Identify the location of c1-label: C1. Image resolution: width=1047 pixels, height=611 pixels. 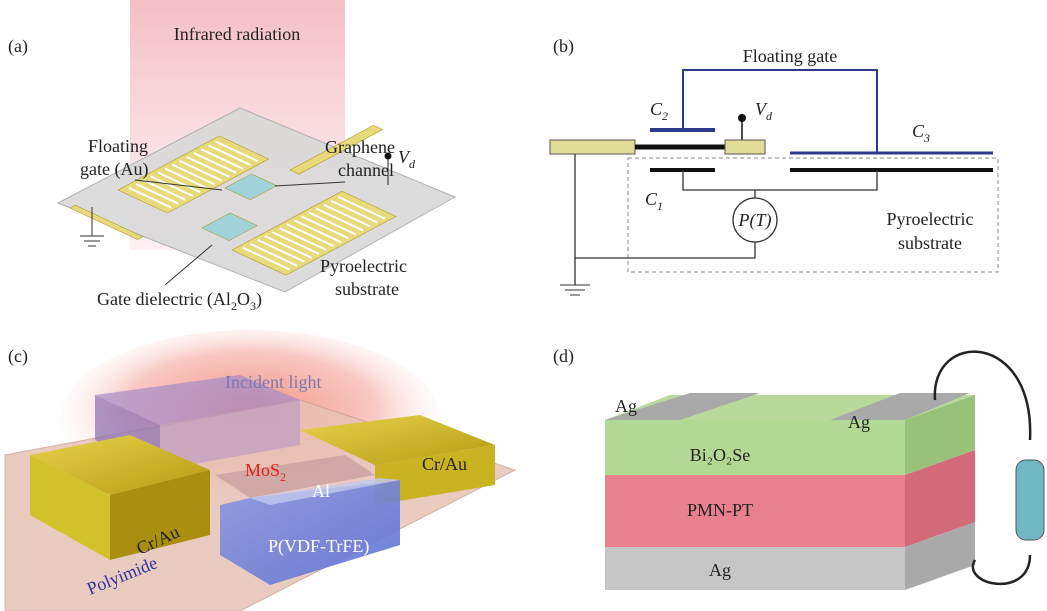
(654, 201).